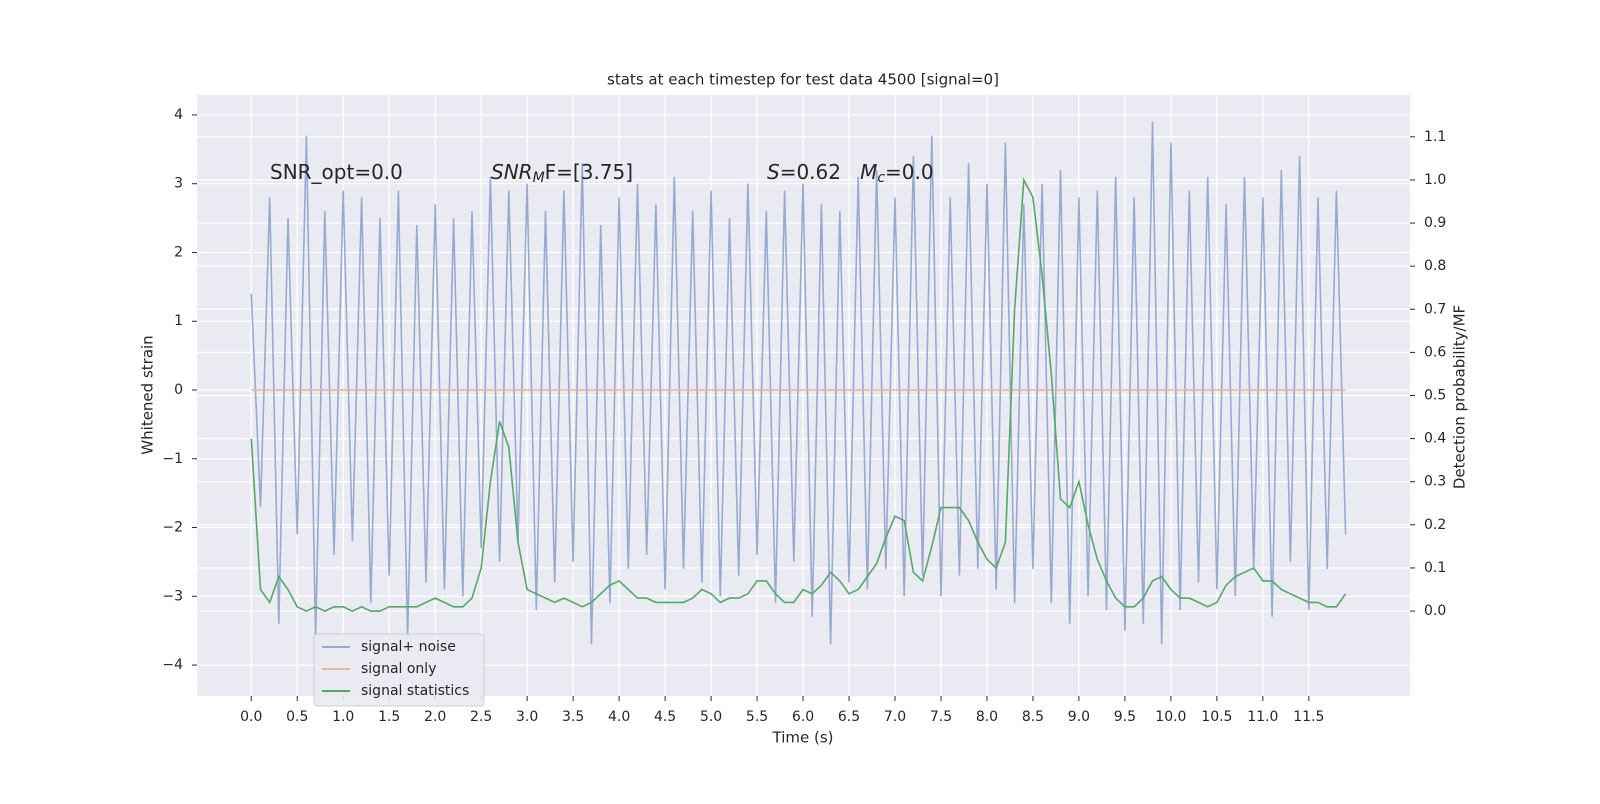 This screenshot has width=1600, height=804. Describe the element at coordinates (1435, 439) in the screenshot. I see `y2-tick-label: 0.4` at that location.